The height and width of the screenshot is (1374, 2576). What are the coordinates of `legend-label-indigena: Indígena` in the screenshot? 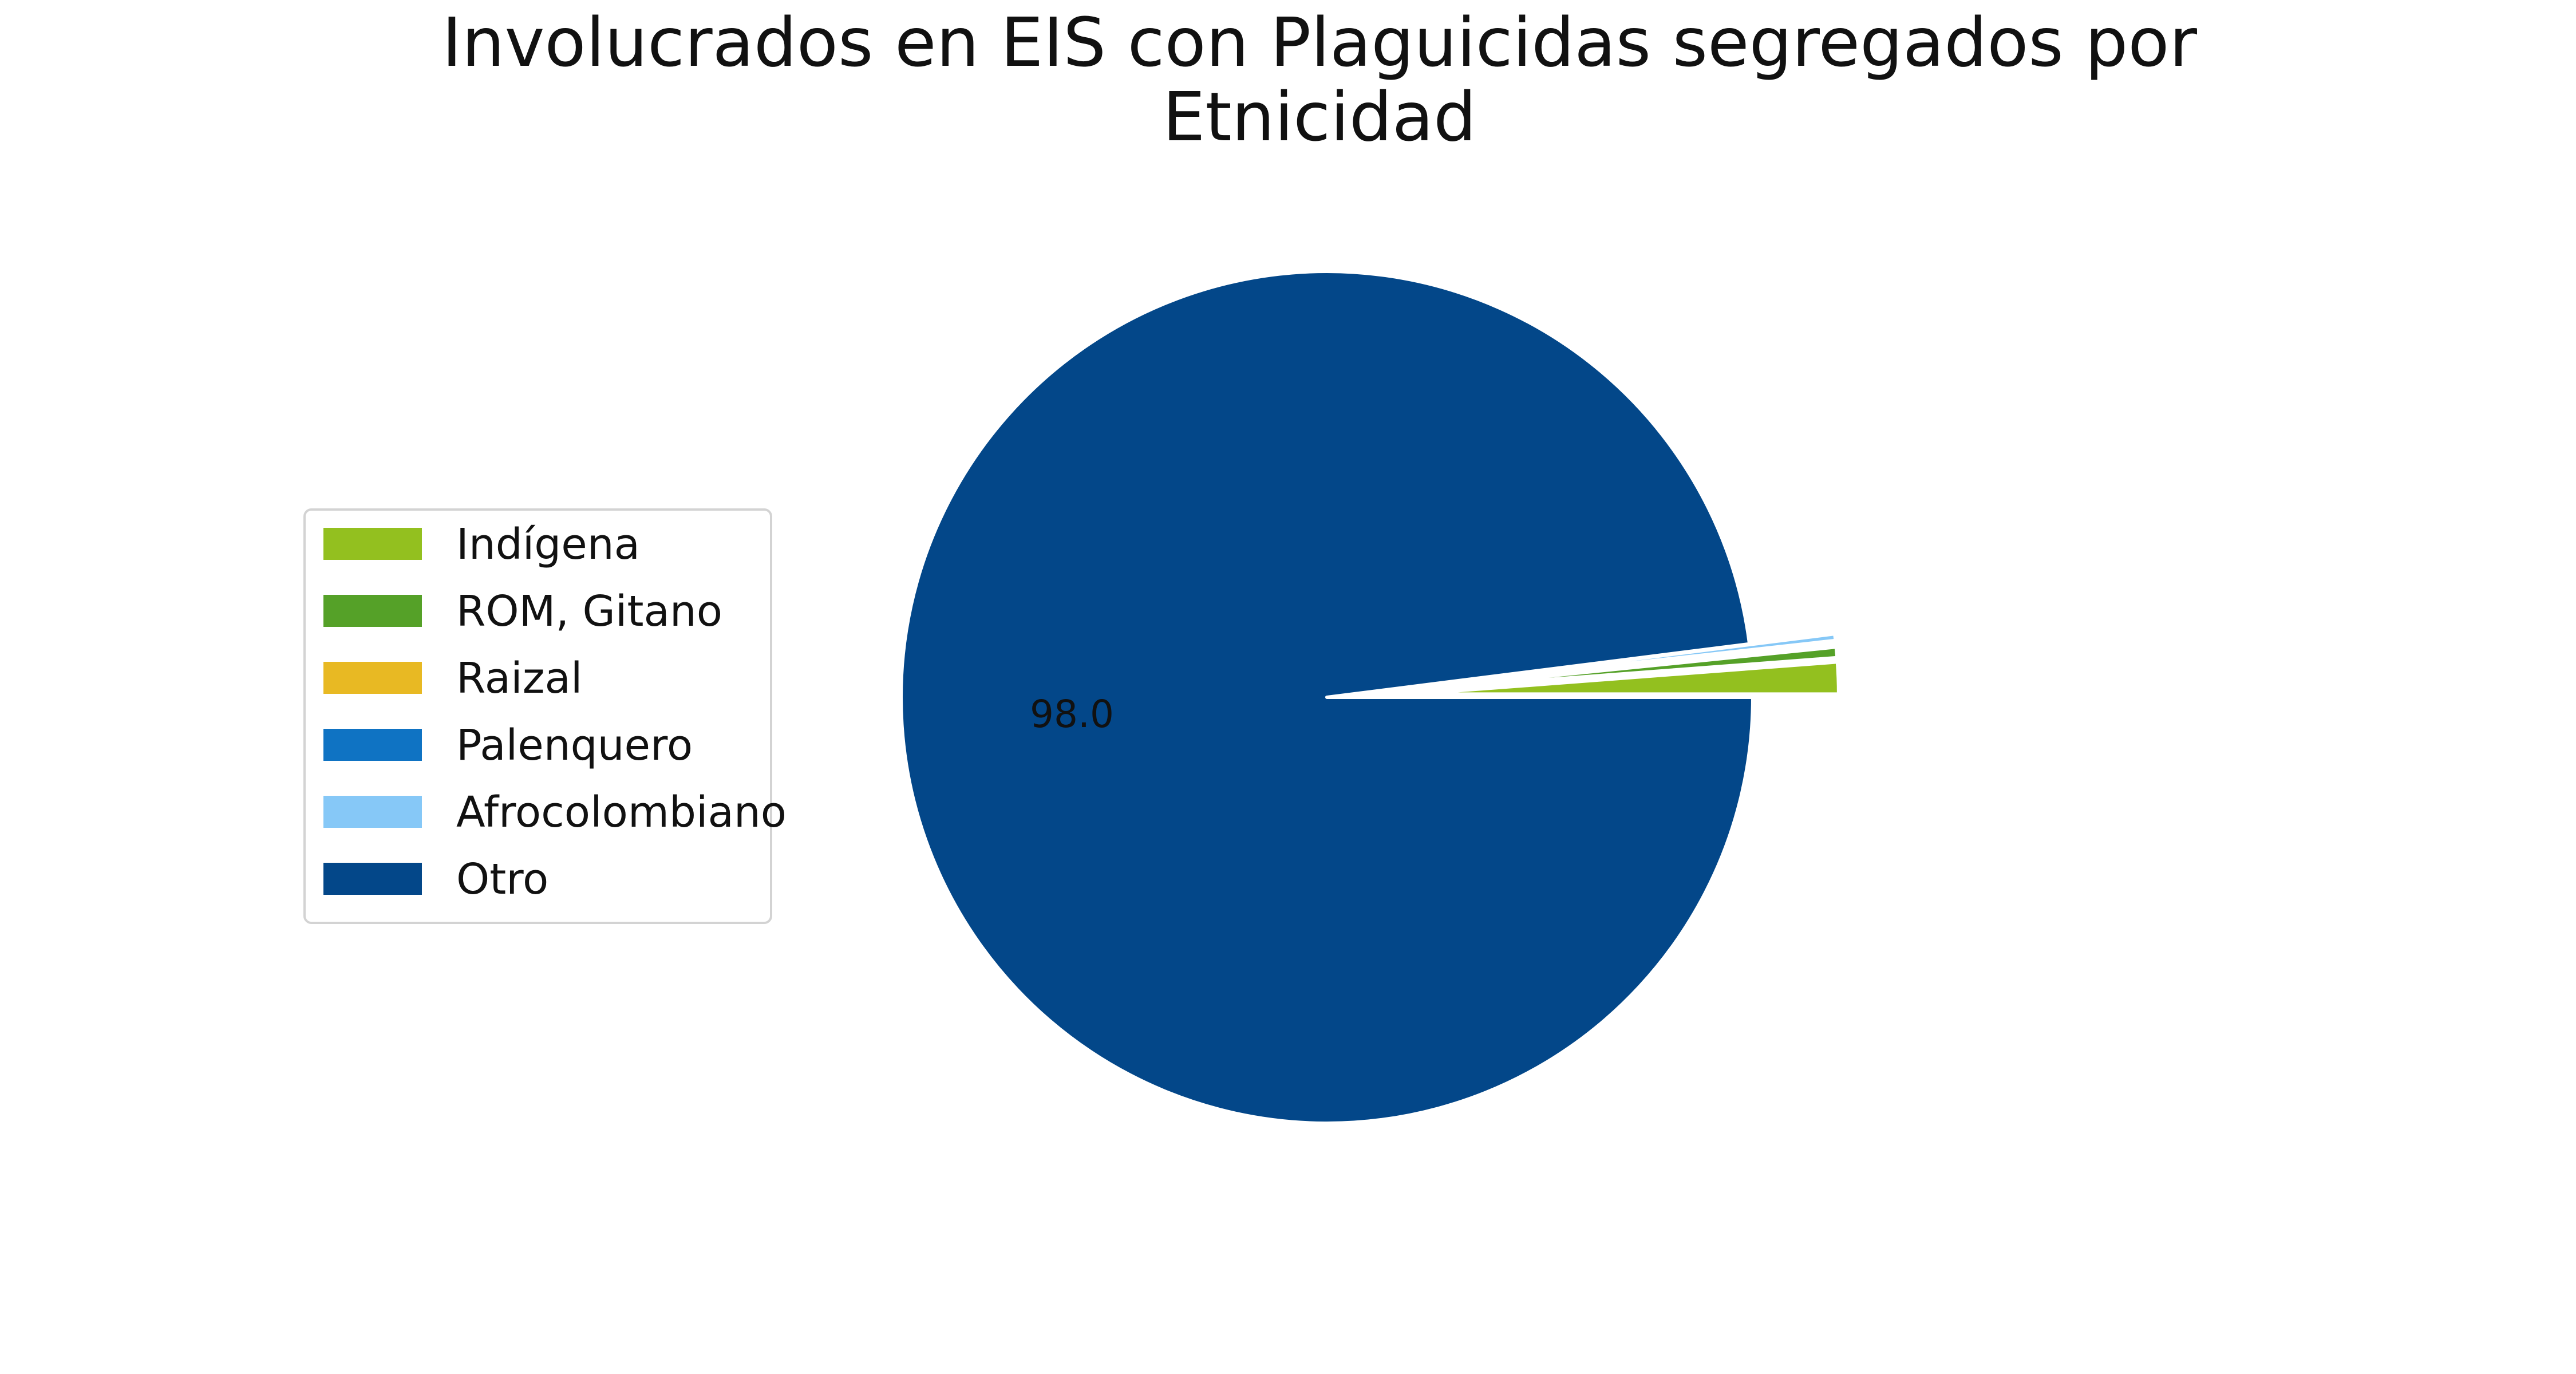 It's located at (548, 544).